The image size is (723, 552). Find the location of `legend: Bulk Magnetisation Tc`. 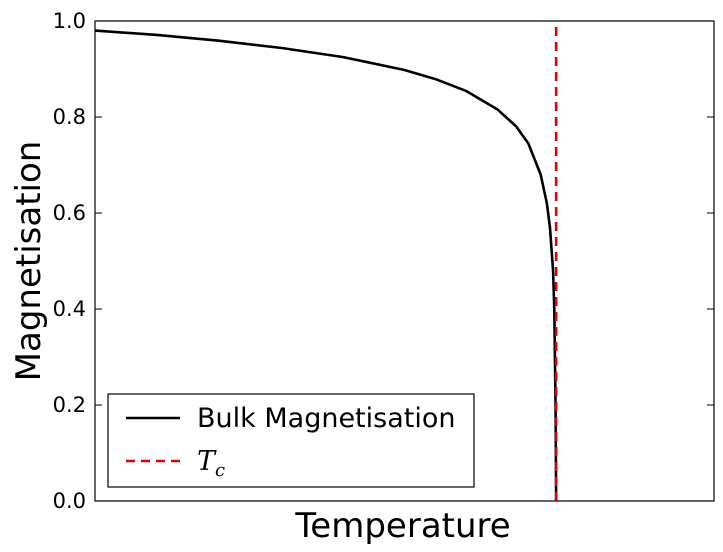

legend: Bulk Magnetisation Tc is located at coordinates (291, 440).